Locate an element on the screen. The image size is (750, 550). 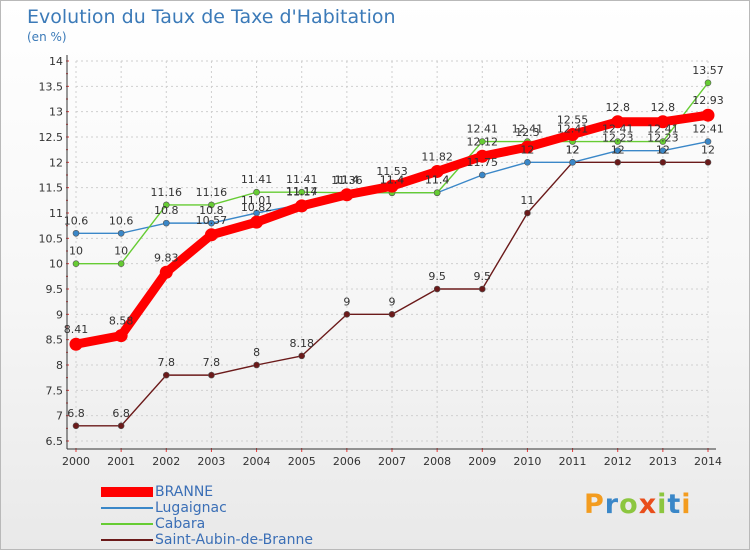
logo-letter: r is located at coordinates (612, 504).